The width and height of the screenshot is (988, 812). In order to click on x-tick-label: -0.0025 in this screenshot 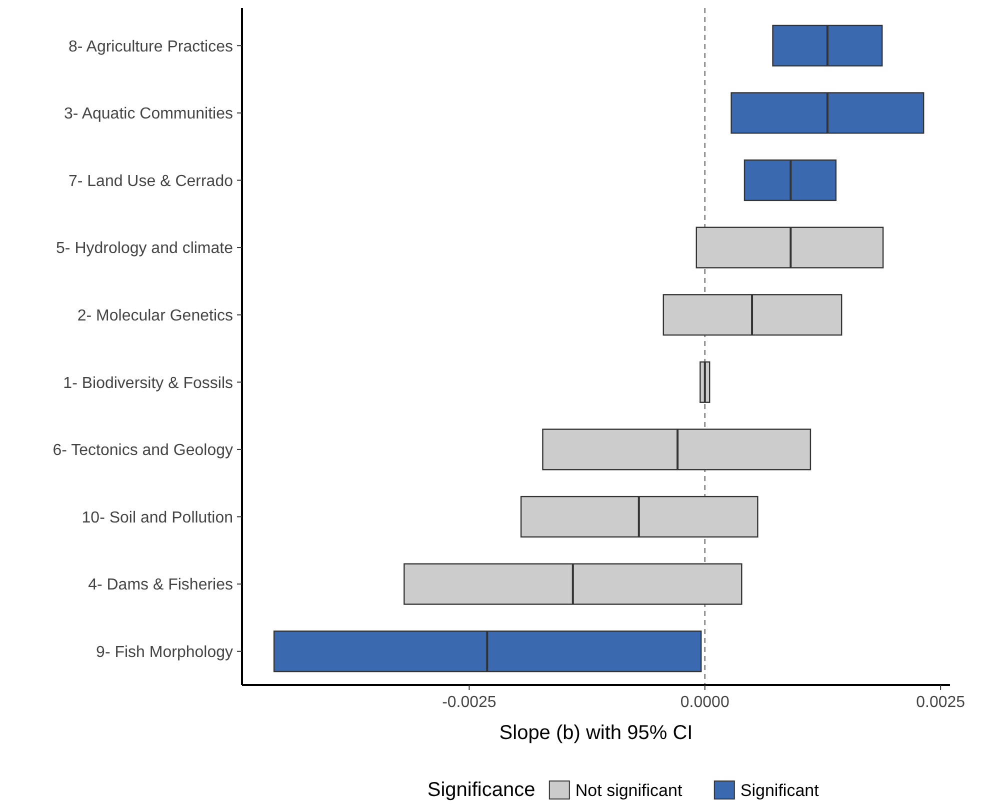, I will do `click(469, 702)`.